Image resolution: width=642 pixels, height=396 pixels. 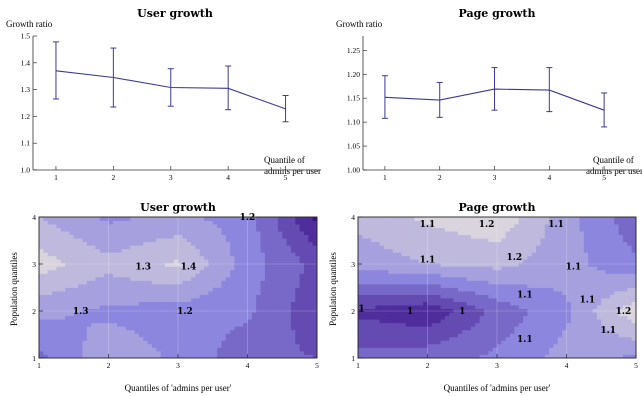 What do you see at coordinates (286, 177) in the screenshot?
I see `x-tick-label: 5` at bounding box center [286, 177].